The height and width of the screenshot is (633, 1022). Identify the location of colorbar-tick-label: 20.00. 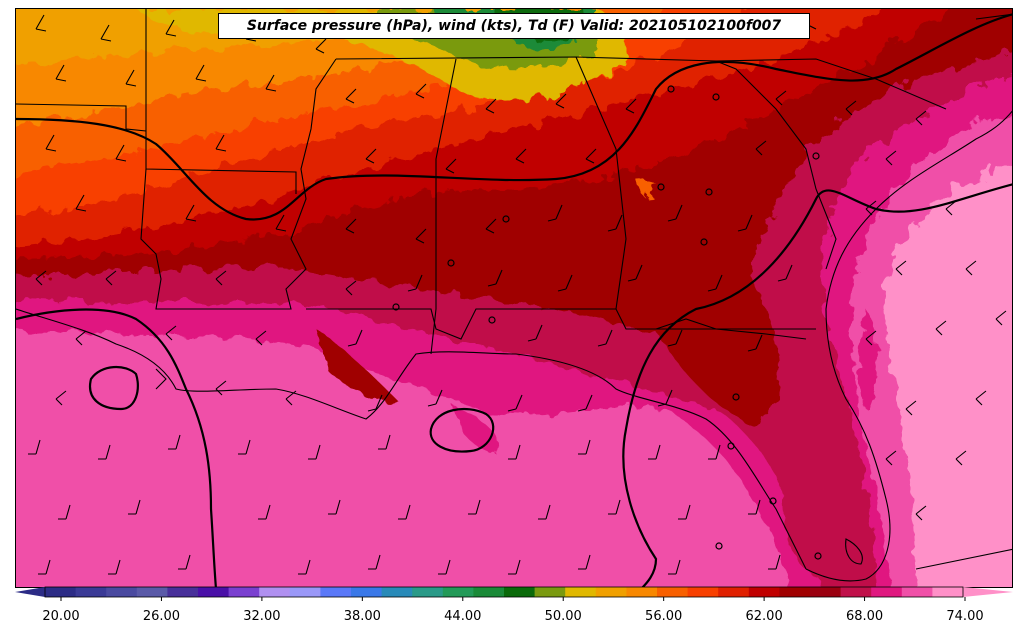
(60, 616).